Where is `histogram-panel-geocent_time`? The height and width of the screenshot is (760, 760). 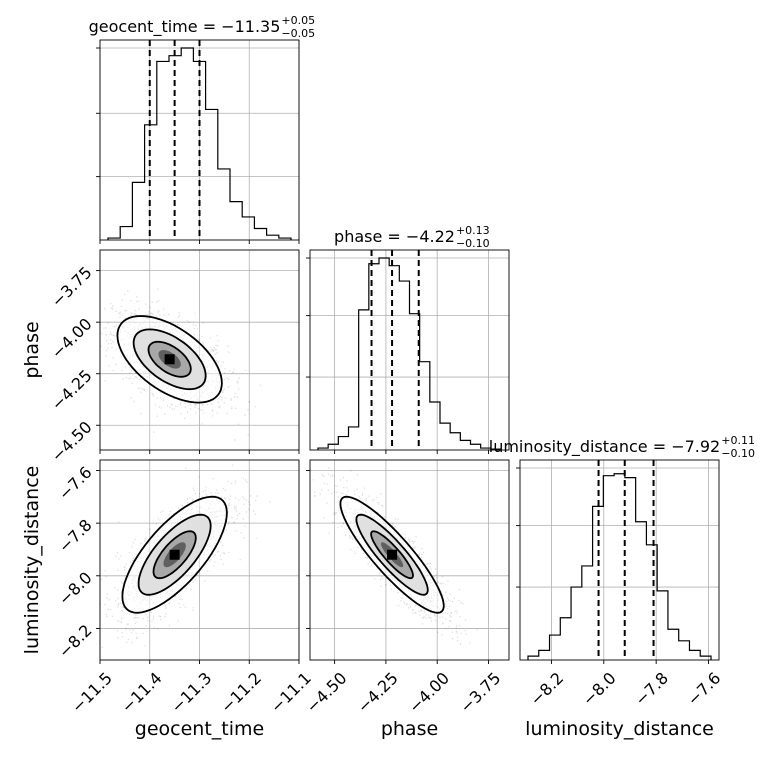 histogram-panel-geocent_time is located at coordinates (198, 142).